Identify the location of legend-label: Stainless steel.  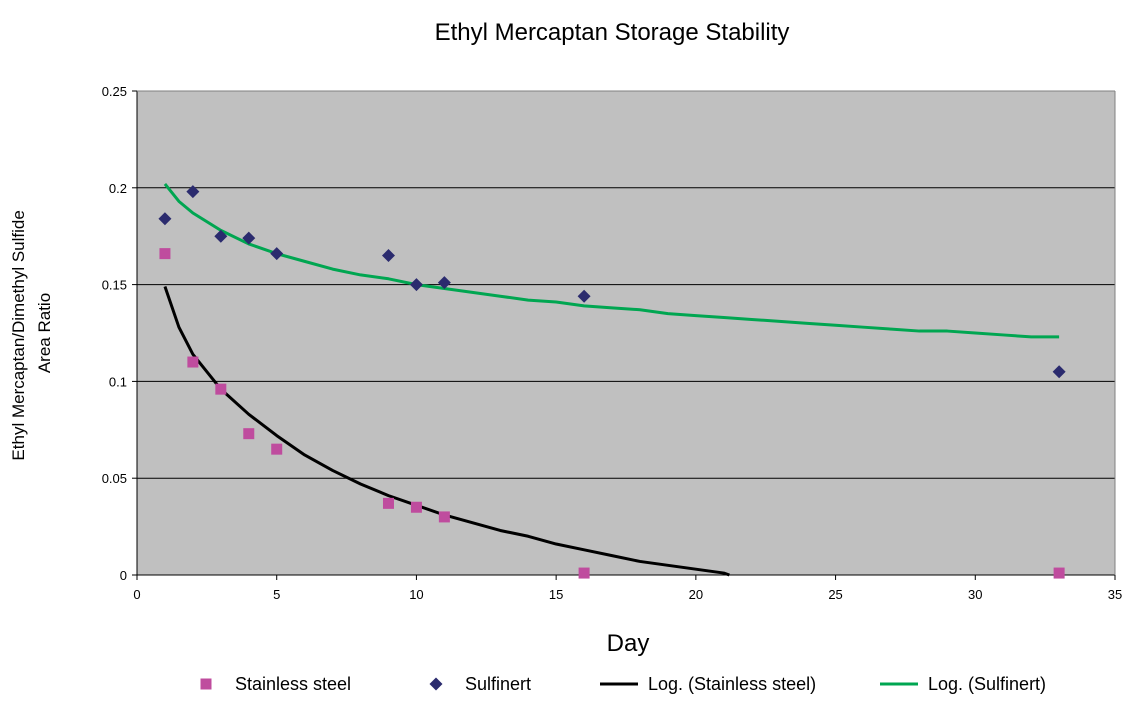
(293, 684).